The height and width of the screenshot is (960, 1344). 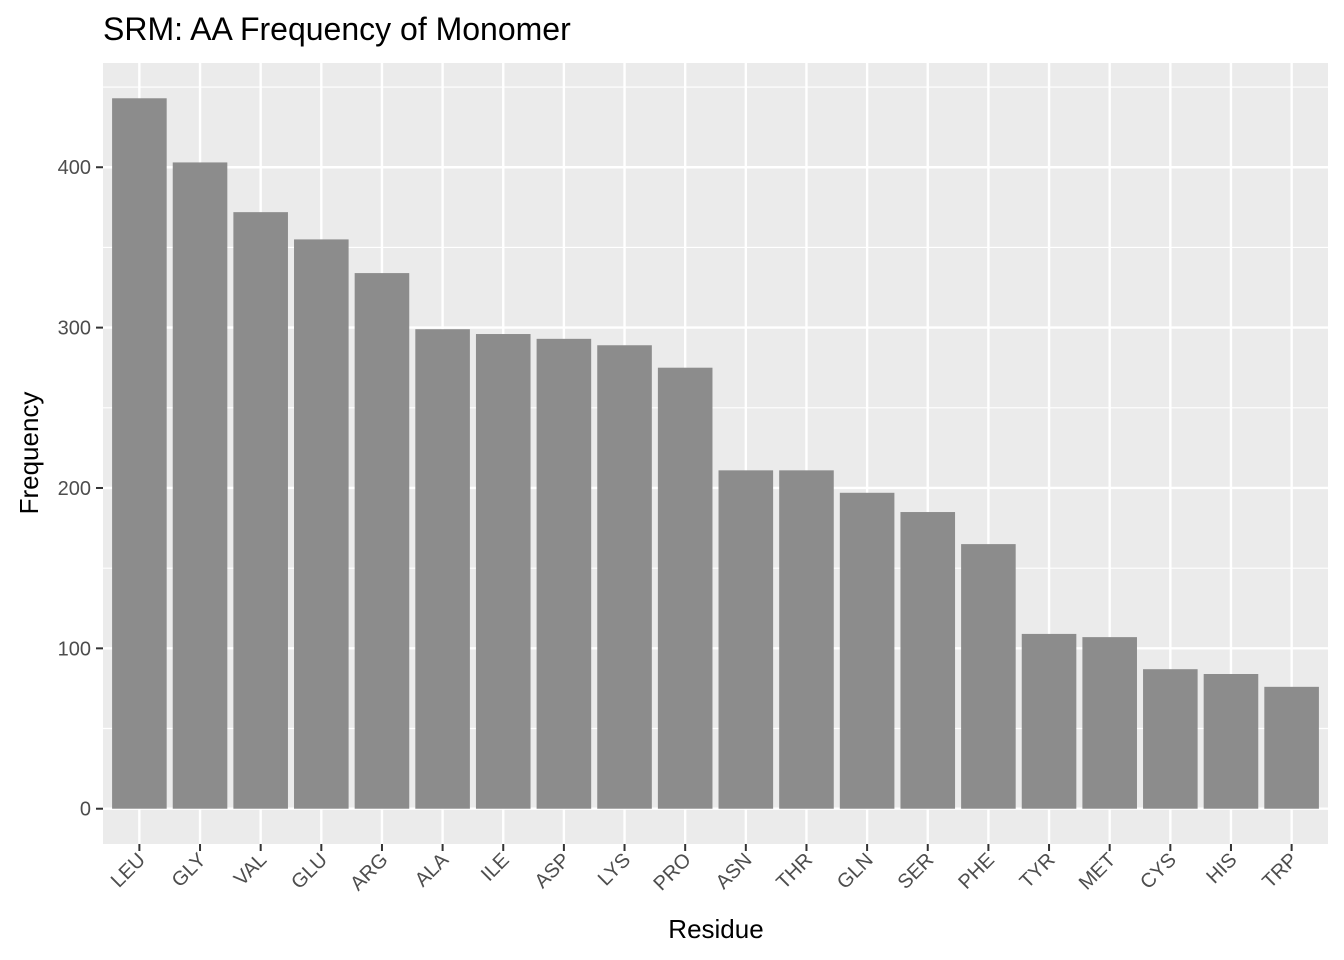 What do you see at coordinates (806, 639) in the screenshot?
I see `bar-thr` at bounding box center [806, 639].